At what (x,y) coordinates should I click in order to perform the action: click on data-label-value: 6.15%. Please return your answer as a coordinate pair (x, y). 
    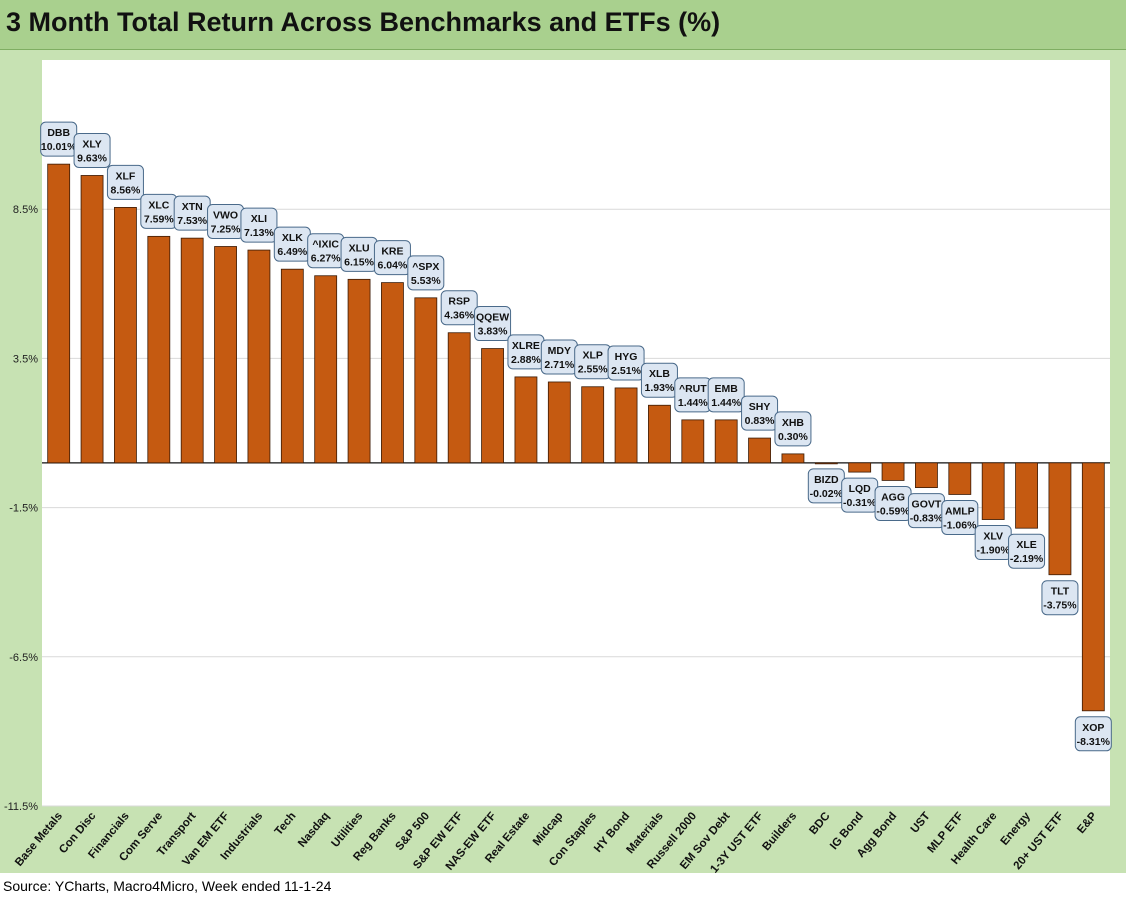
    Looking at the image, I should click on (359, 262).